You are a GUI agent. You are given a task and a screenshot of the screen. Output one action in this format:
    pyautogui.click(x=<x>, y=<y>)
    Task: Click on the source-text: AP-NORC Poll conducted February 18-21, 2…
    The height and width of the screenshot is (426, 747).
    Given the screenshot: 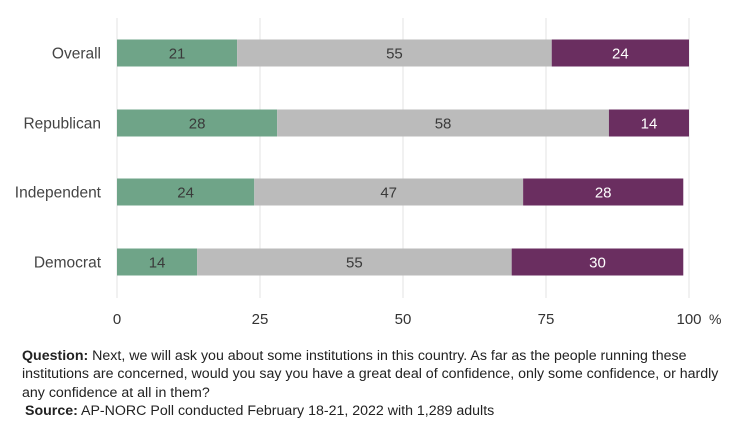 What is the action you would take?
    pyautogui.click(x=286, y=411)
    